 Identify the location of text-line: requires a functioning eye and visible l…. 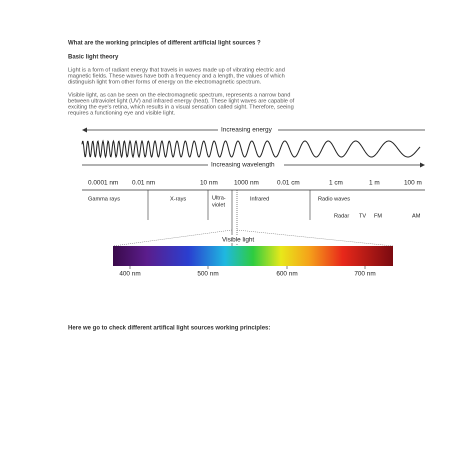
(122, 114).